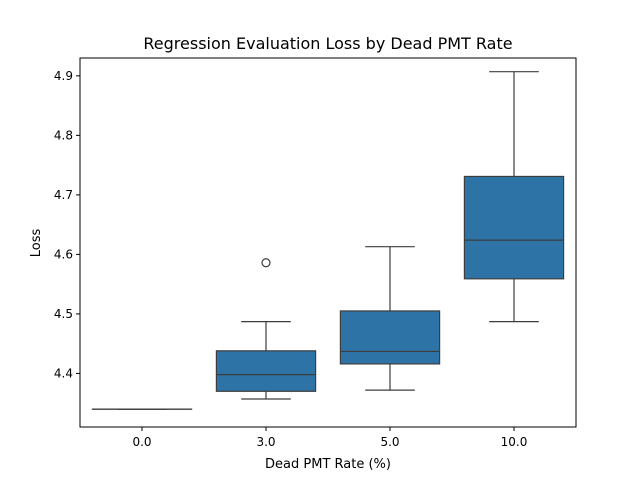  Describe the element at coordinates (63, 314) in the screenshot. I see `y-tick-label: 4.5` at that location.